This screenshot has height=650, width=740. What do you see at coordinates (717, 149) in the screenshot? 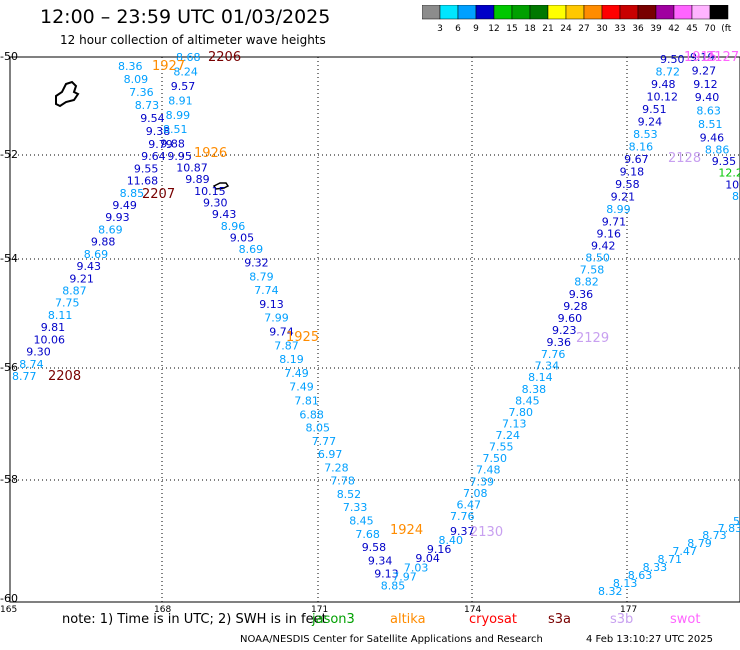
I see `wave-height-value: 8.86` at bounding box center [717, 149].